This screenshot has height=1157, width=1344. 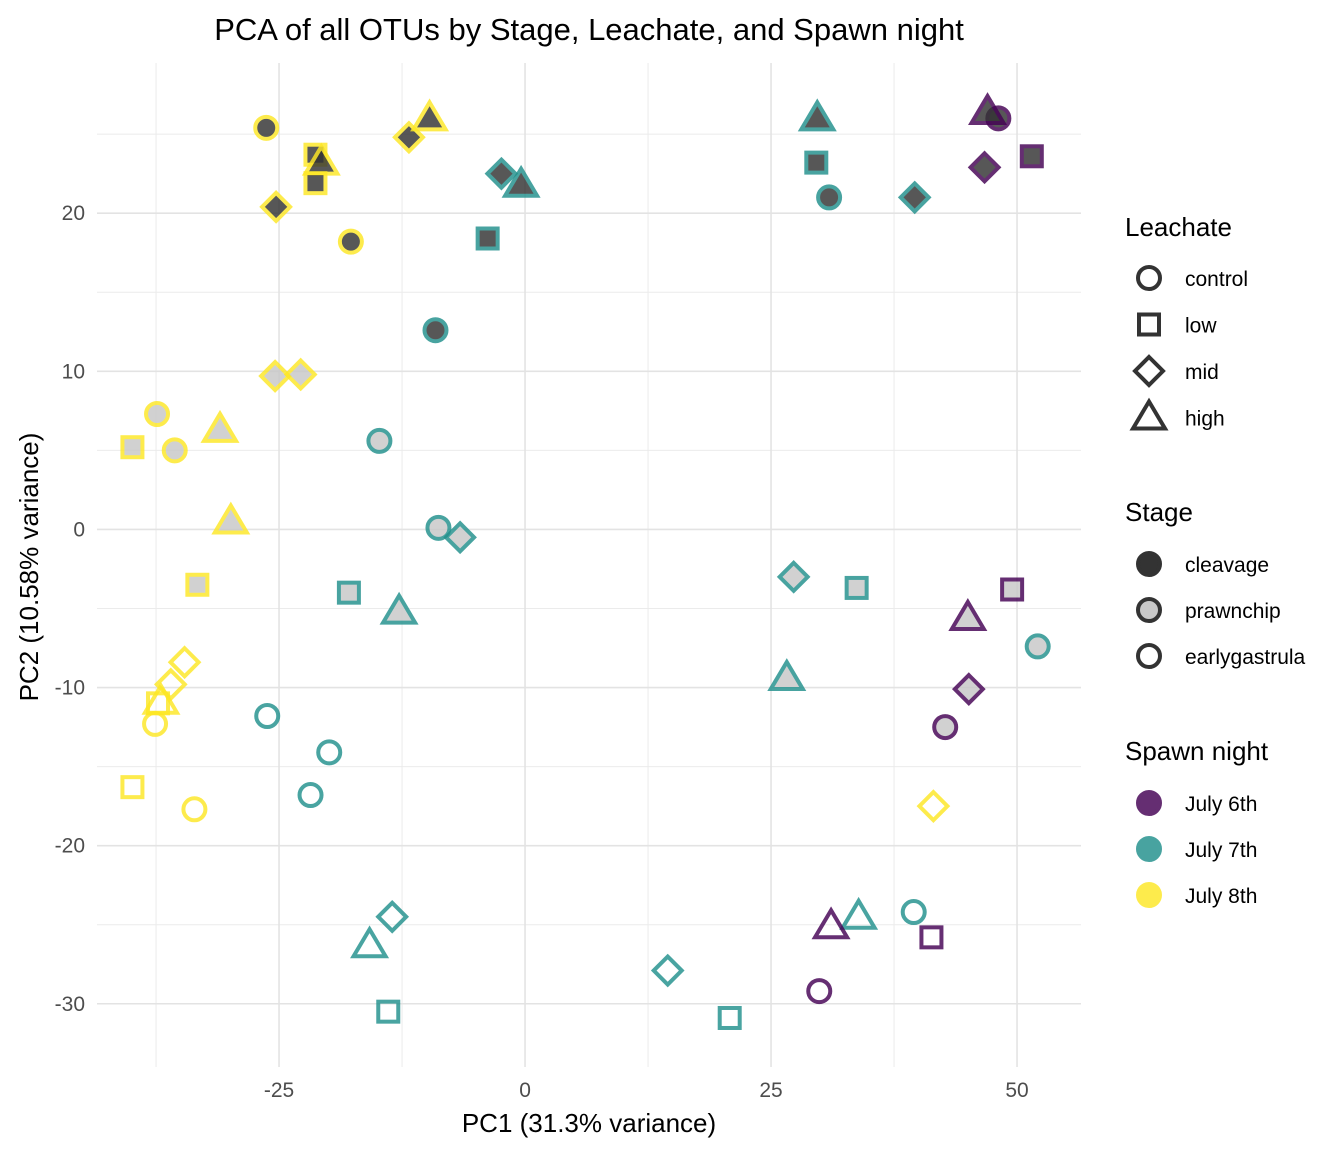 I want to click on y-tick-label: 20, so click(x=73, y=213).